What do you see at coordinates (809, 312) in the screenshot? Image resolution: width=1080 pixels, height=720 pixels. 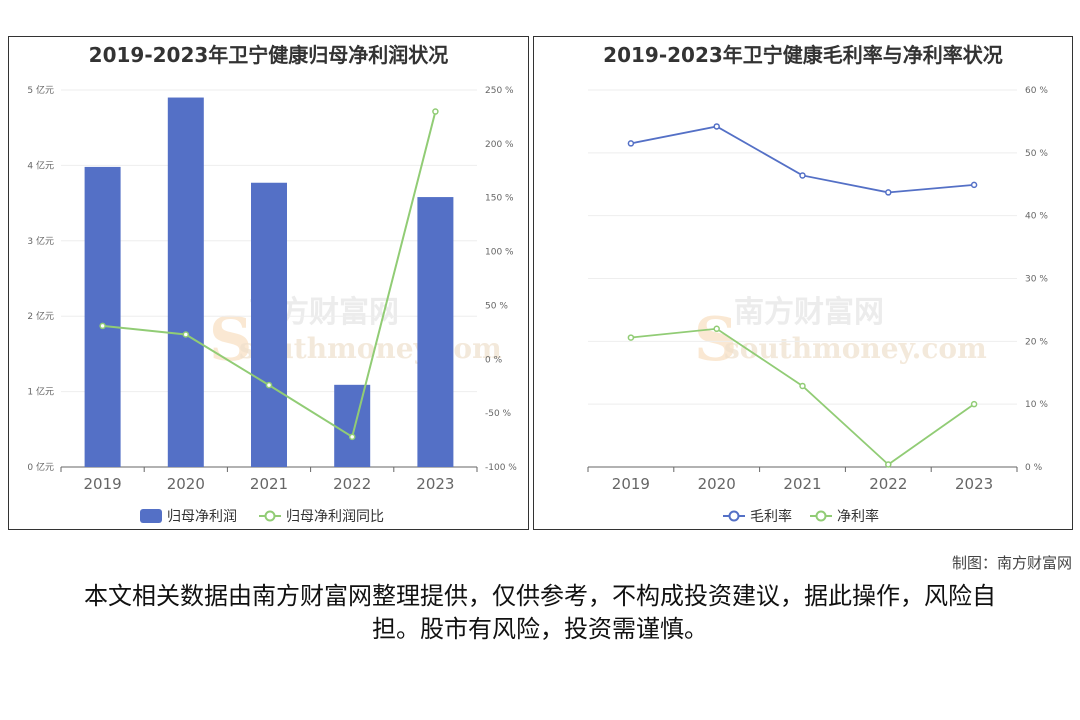 I see `watermark-cn-text: 南方财富网` at bounding box center [809, 312].